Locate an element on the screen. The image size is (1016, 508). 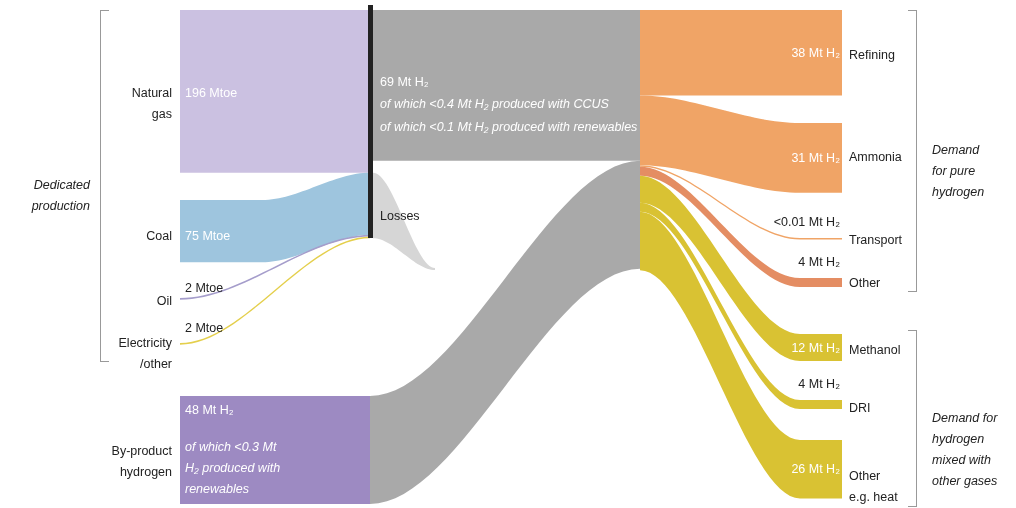
category-label: Natural gas is located at coordinates (151, 103).